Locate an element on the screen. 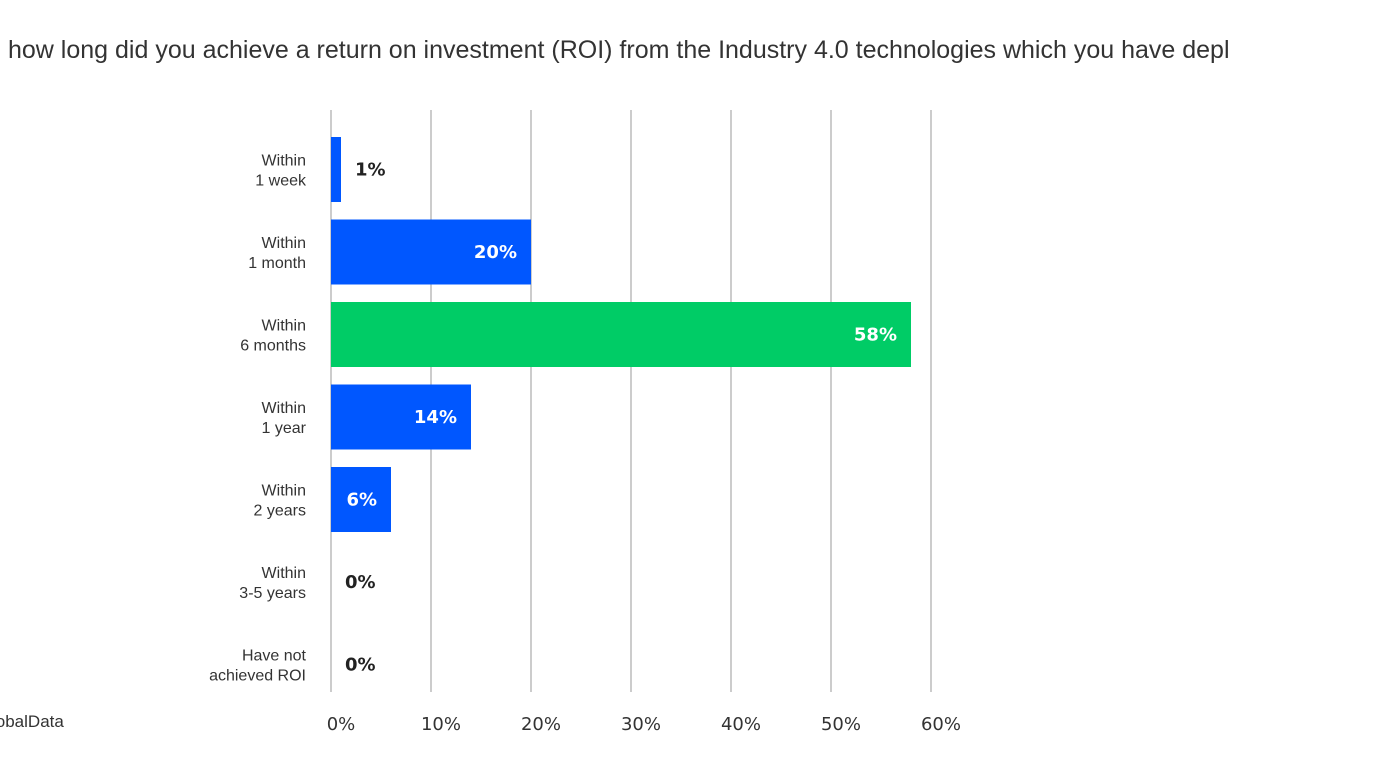  data-label: 6% is located at coordinates (361, 500).